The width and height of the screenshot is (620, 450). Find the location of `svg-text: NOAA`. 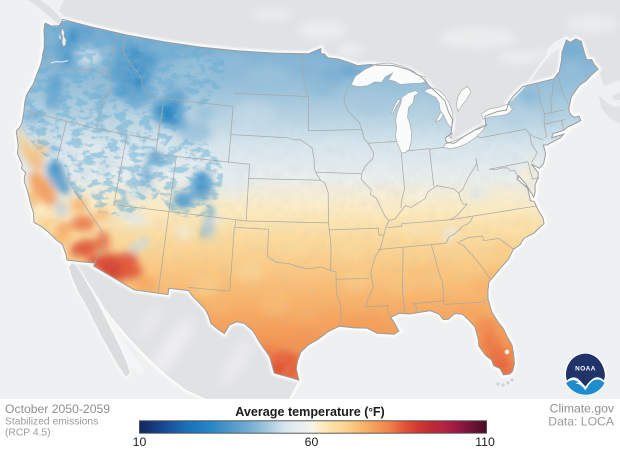

svg-text: NOAA is located at coordinates (585, 369).